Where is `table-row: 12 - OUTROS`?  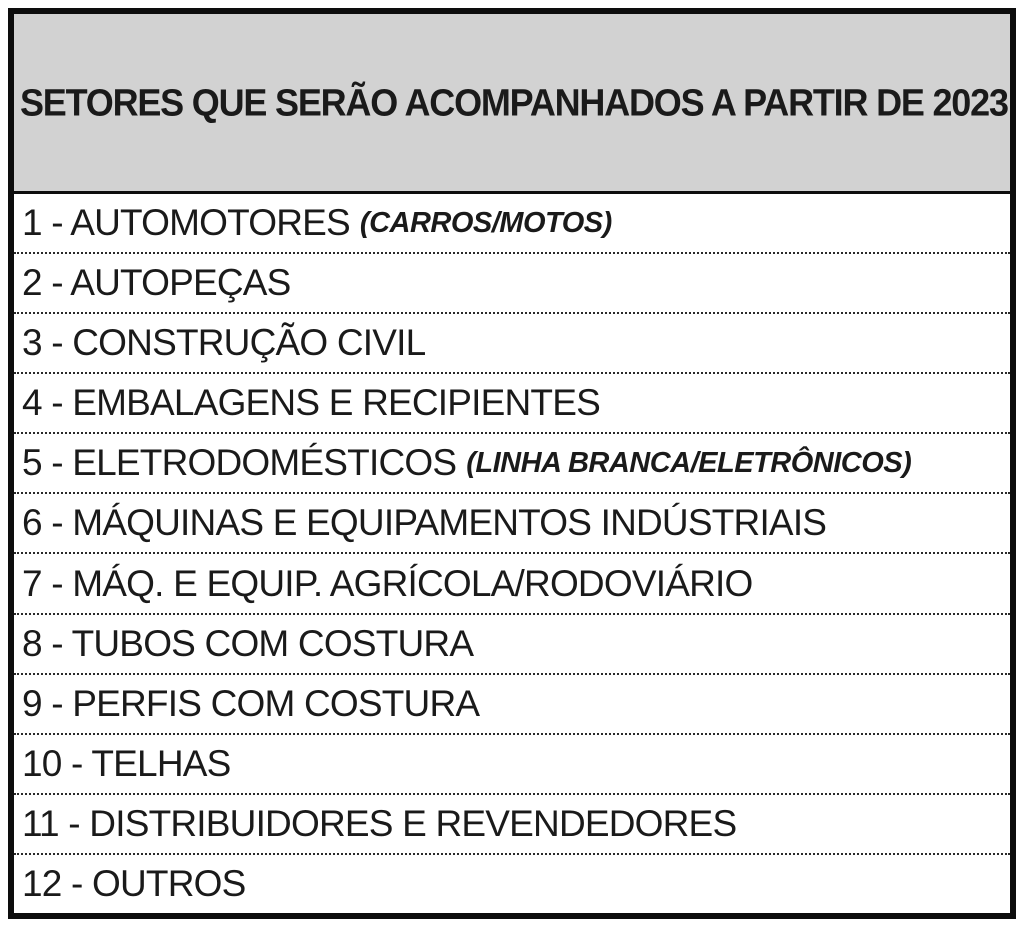
table-row: 12 - OUTROS is located at coordinates (512, 882).